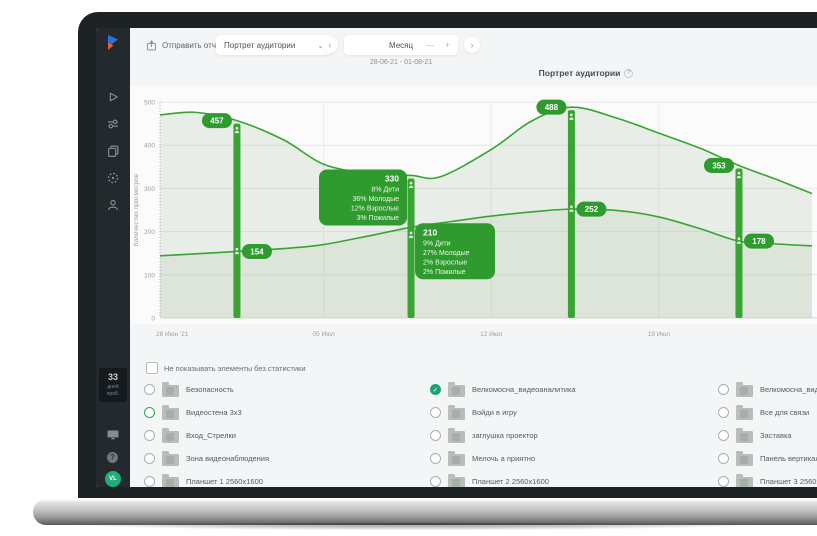 This screenshot has width=817, height=536. I want to click on hide-empty-checkbox-row: Не показывать элементы без статистики, so click(226, 368).